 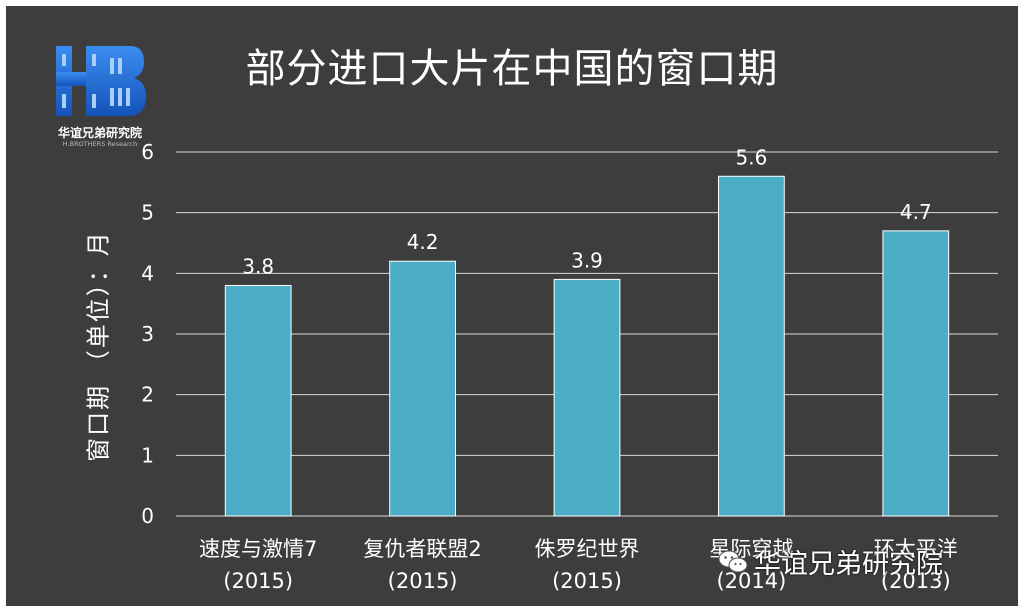 What do you see at coordinates (916, 549) in the screenshot?
I see `x-tick-label: 环太平洋` at bounding box center [916, 549].